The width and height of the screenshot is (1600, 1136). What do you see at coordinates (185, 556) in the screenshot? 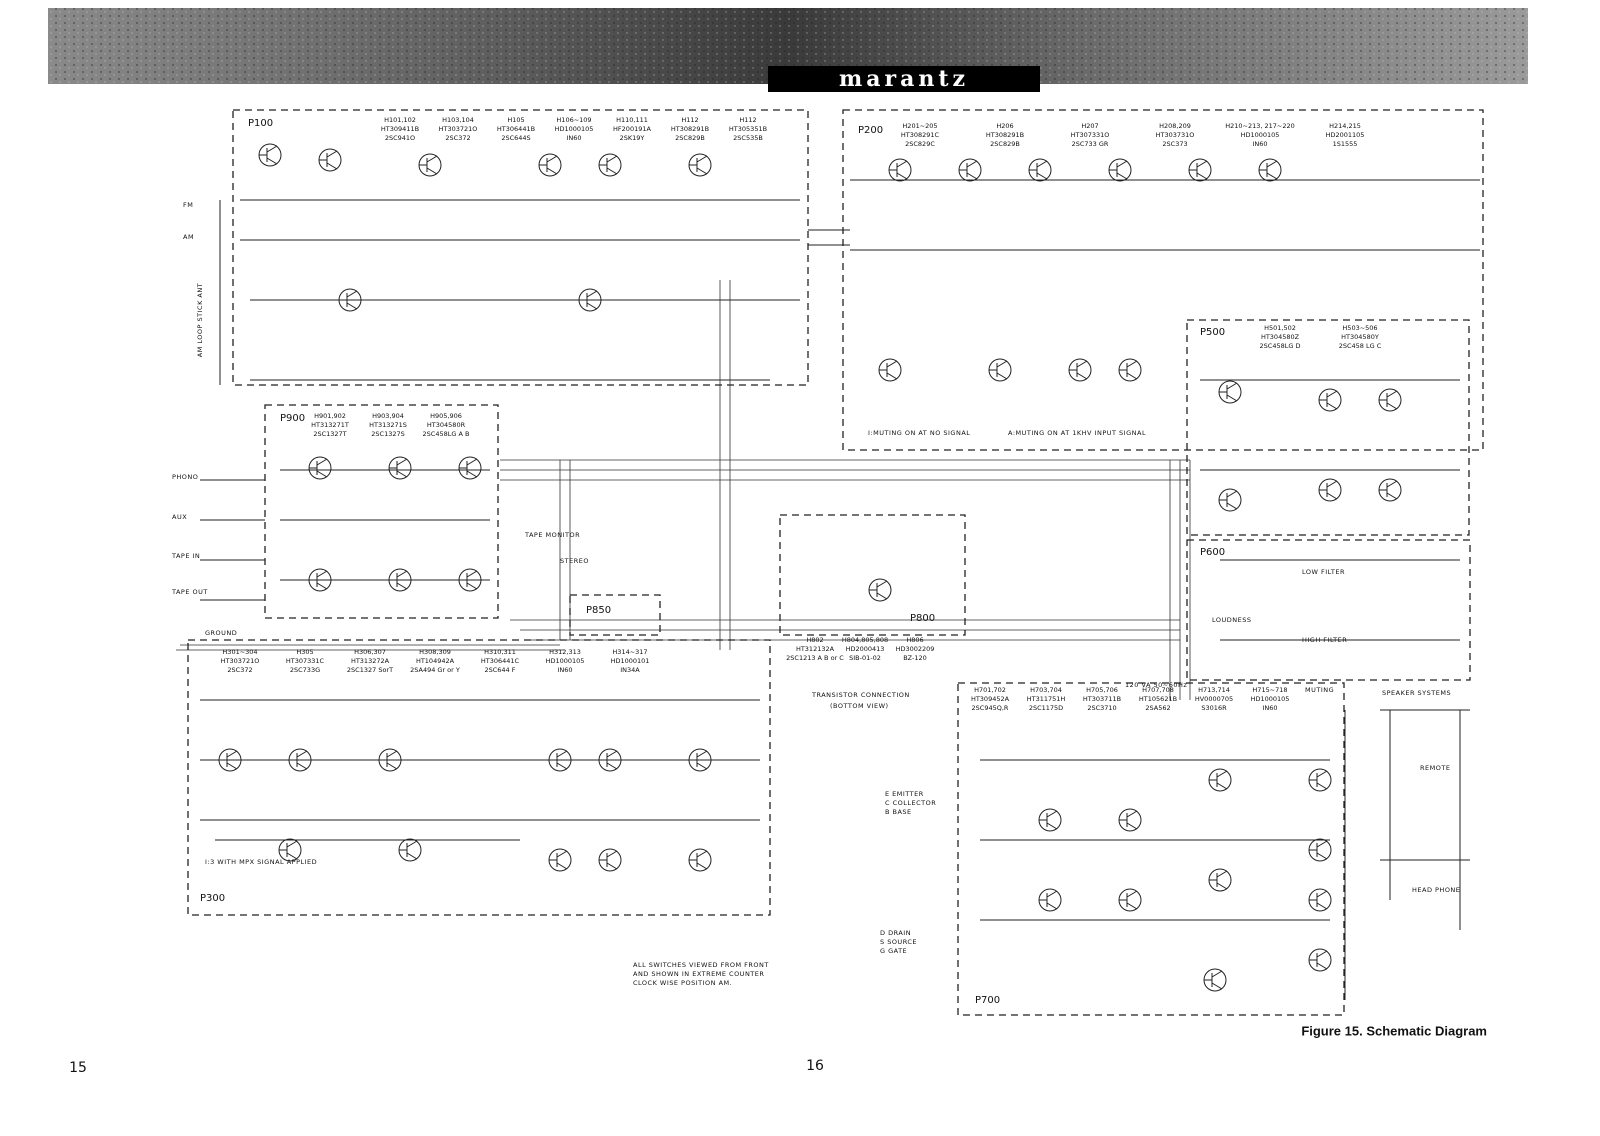
I see `annotation: TAPE IN` at bounding box center [185, 556].